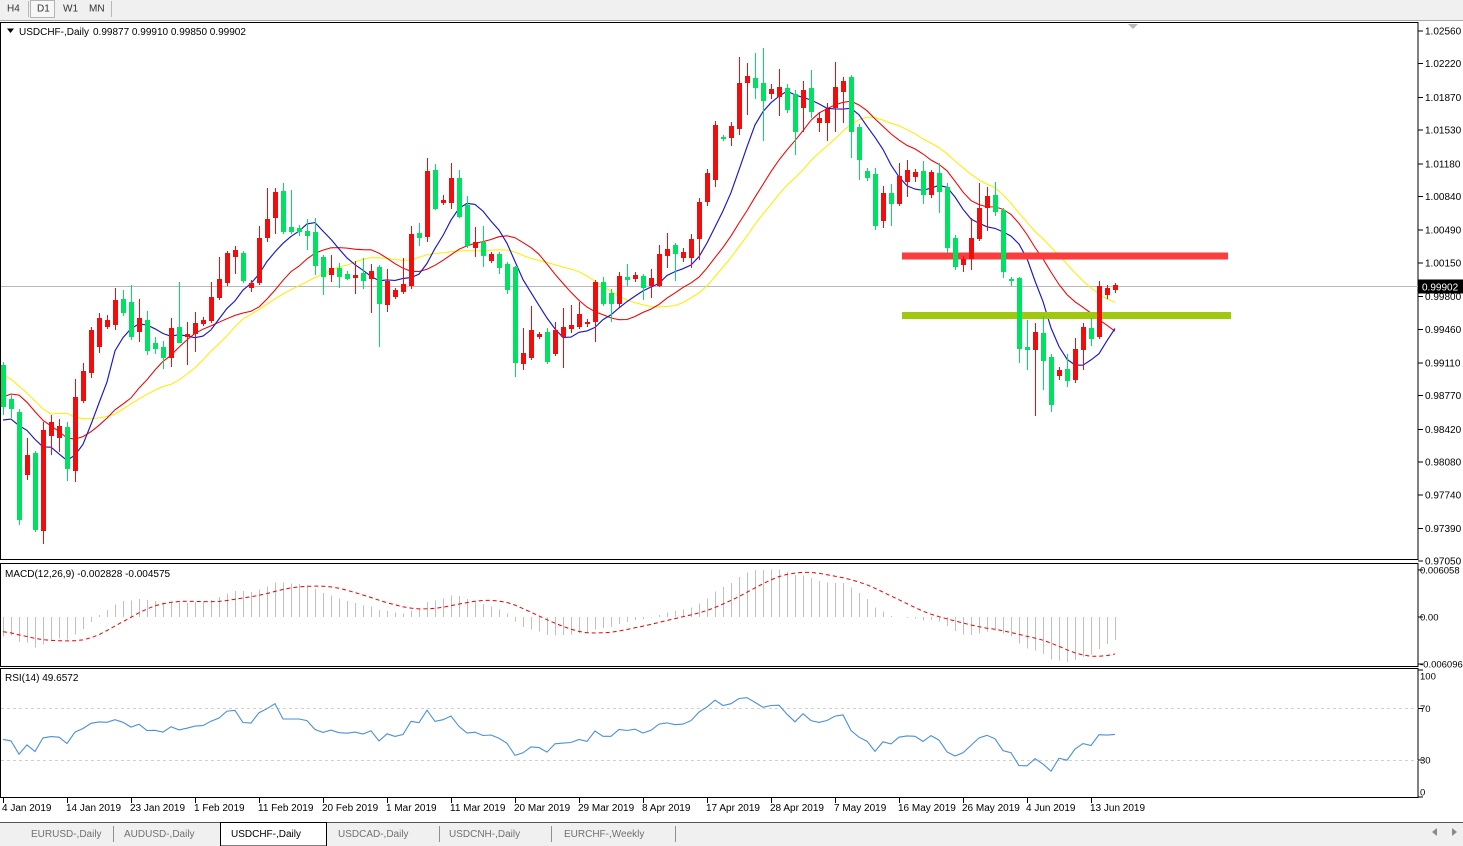 The height and width of the screenshot is (846, 1463). I want to click on svg-text: 1 Feb 2019, so click(219, 808).